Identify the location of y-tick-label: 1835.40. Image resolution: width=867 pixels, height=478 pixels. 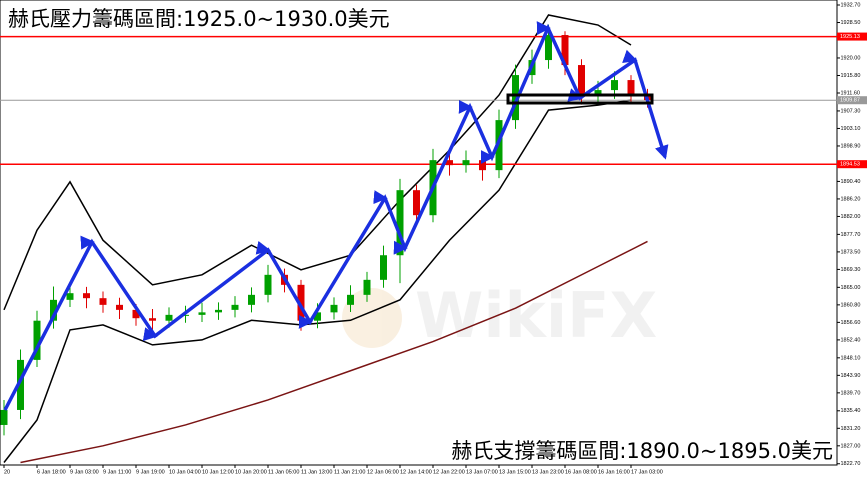
(851, 411).